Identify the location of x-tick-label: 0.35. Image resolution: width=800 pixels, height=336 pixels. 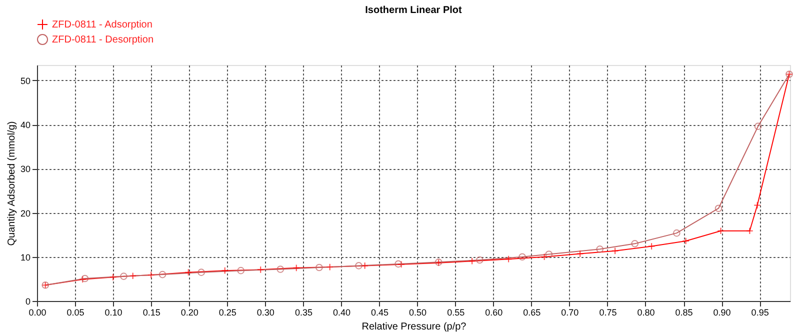
(303, 313).